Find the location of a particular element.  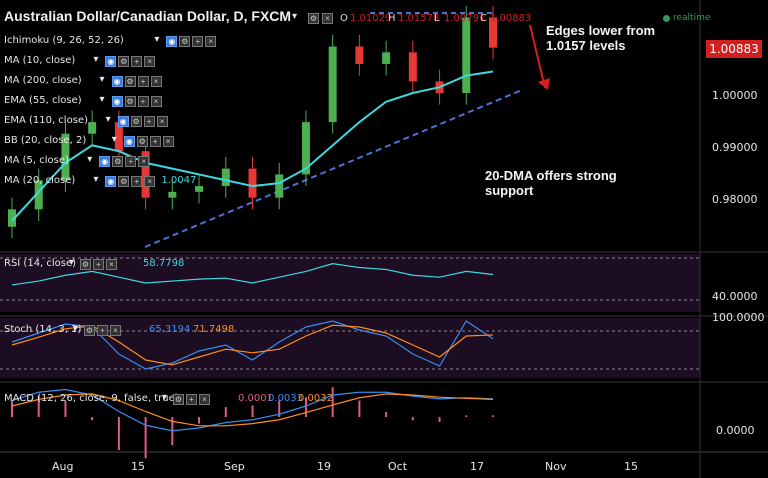

indicator-label: MA (10, close) is located at coordinates (40, 60).